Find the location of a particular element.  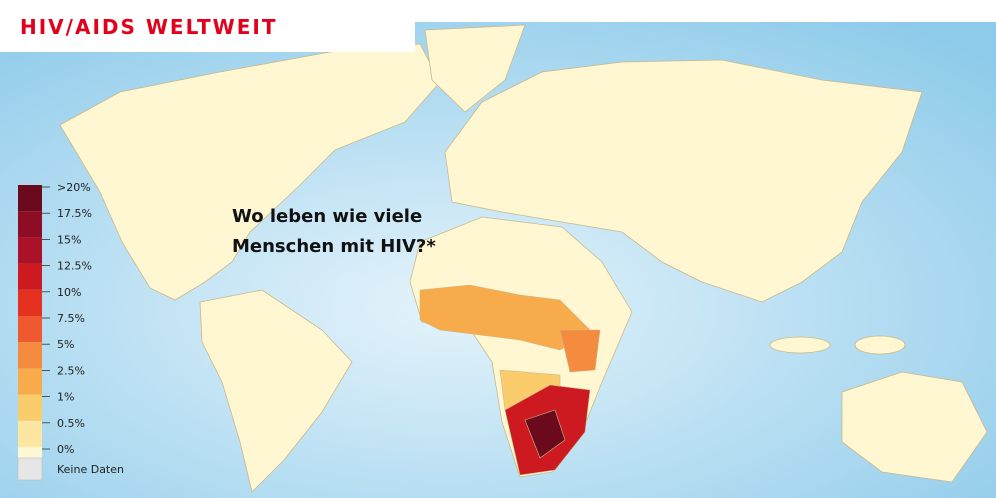

legend-label: 12.5% is located at coordinates (74, 266).